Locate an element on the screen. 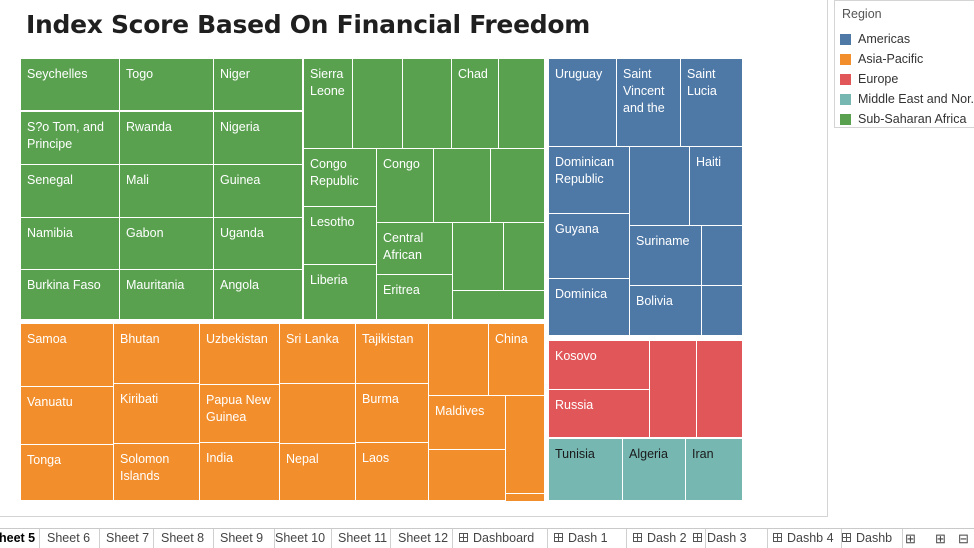 This screenshot has height=548, width=974. treemap-cell-eritrea: Eritrea is located at coordinates (414, 297).